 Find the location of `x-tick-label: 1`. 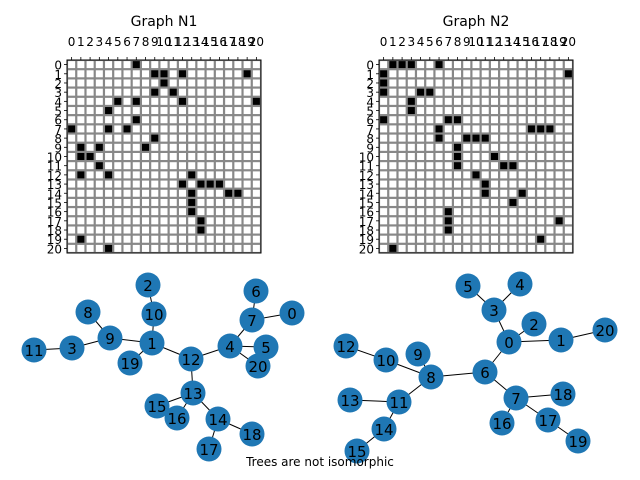

x-tick-label: 1 is located at coordinates (393, 42).